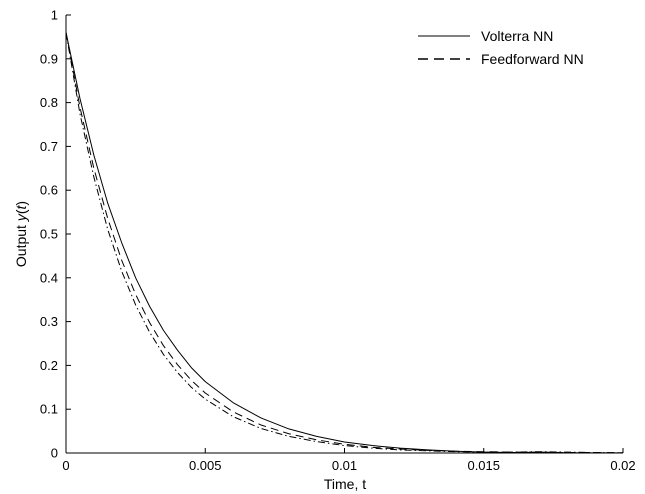  I want to click on y-tick-label: 0.2, so click(49, 365).